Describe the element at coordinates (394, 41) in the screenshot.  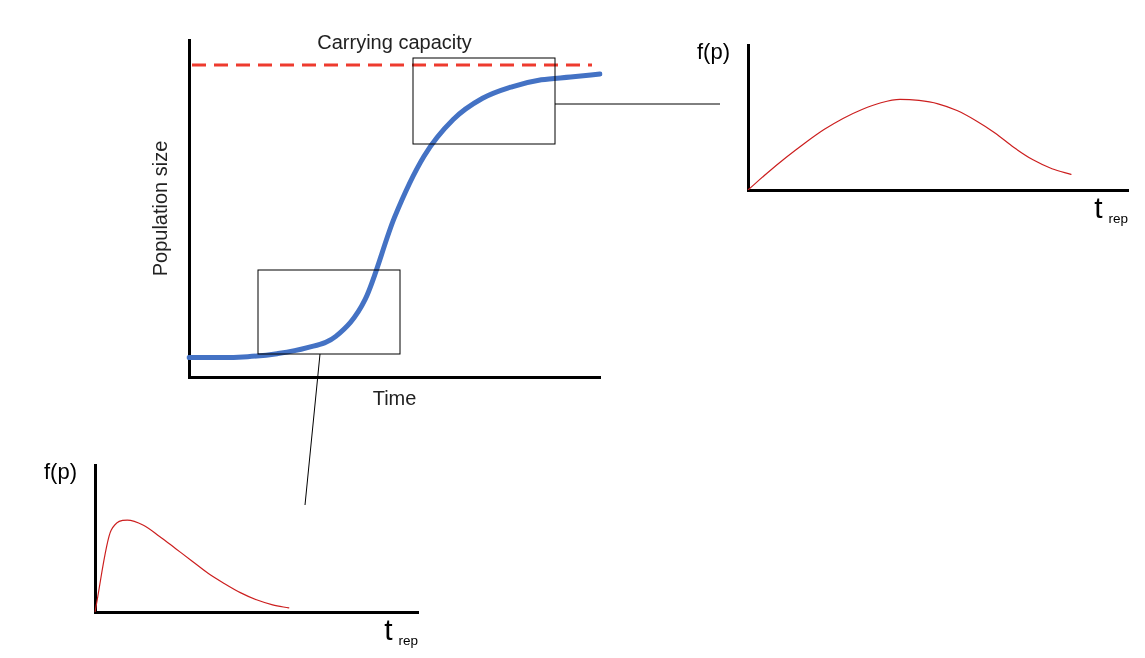
I see `ref-line-label: Carrying capacity` at that location.